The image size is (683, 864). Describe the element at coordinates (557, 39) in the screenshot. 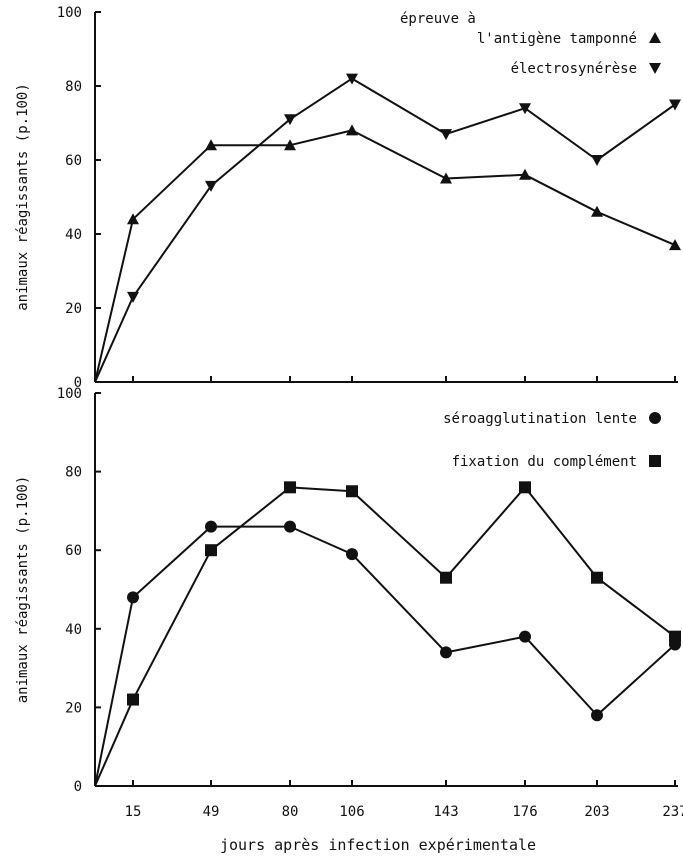

I see `legend-label: l'antigène tamponné` at that location.